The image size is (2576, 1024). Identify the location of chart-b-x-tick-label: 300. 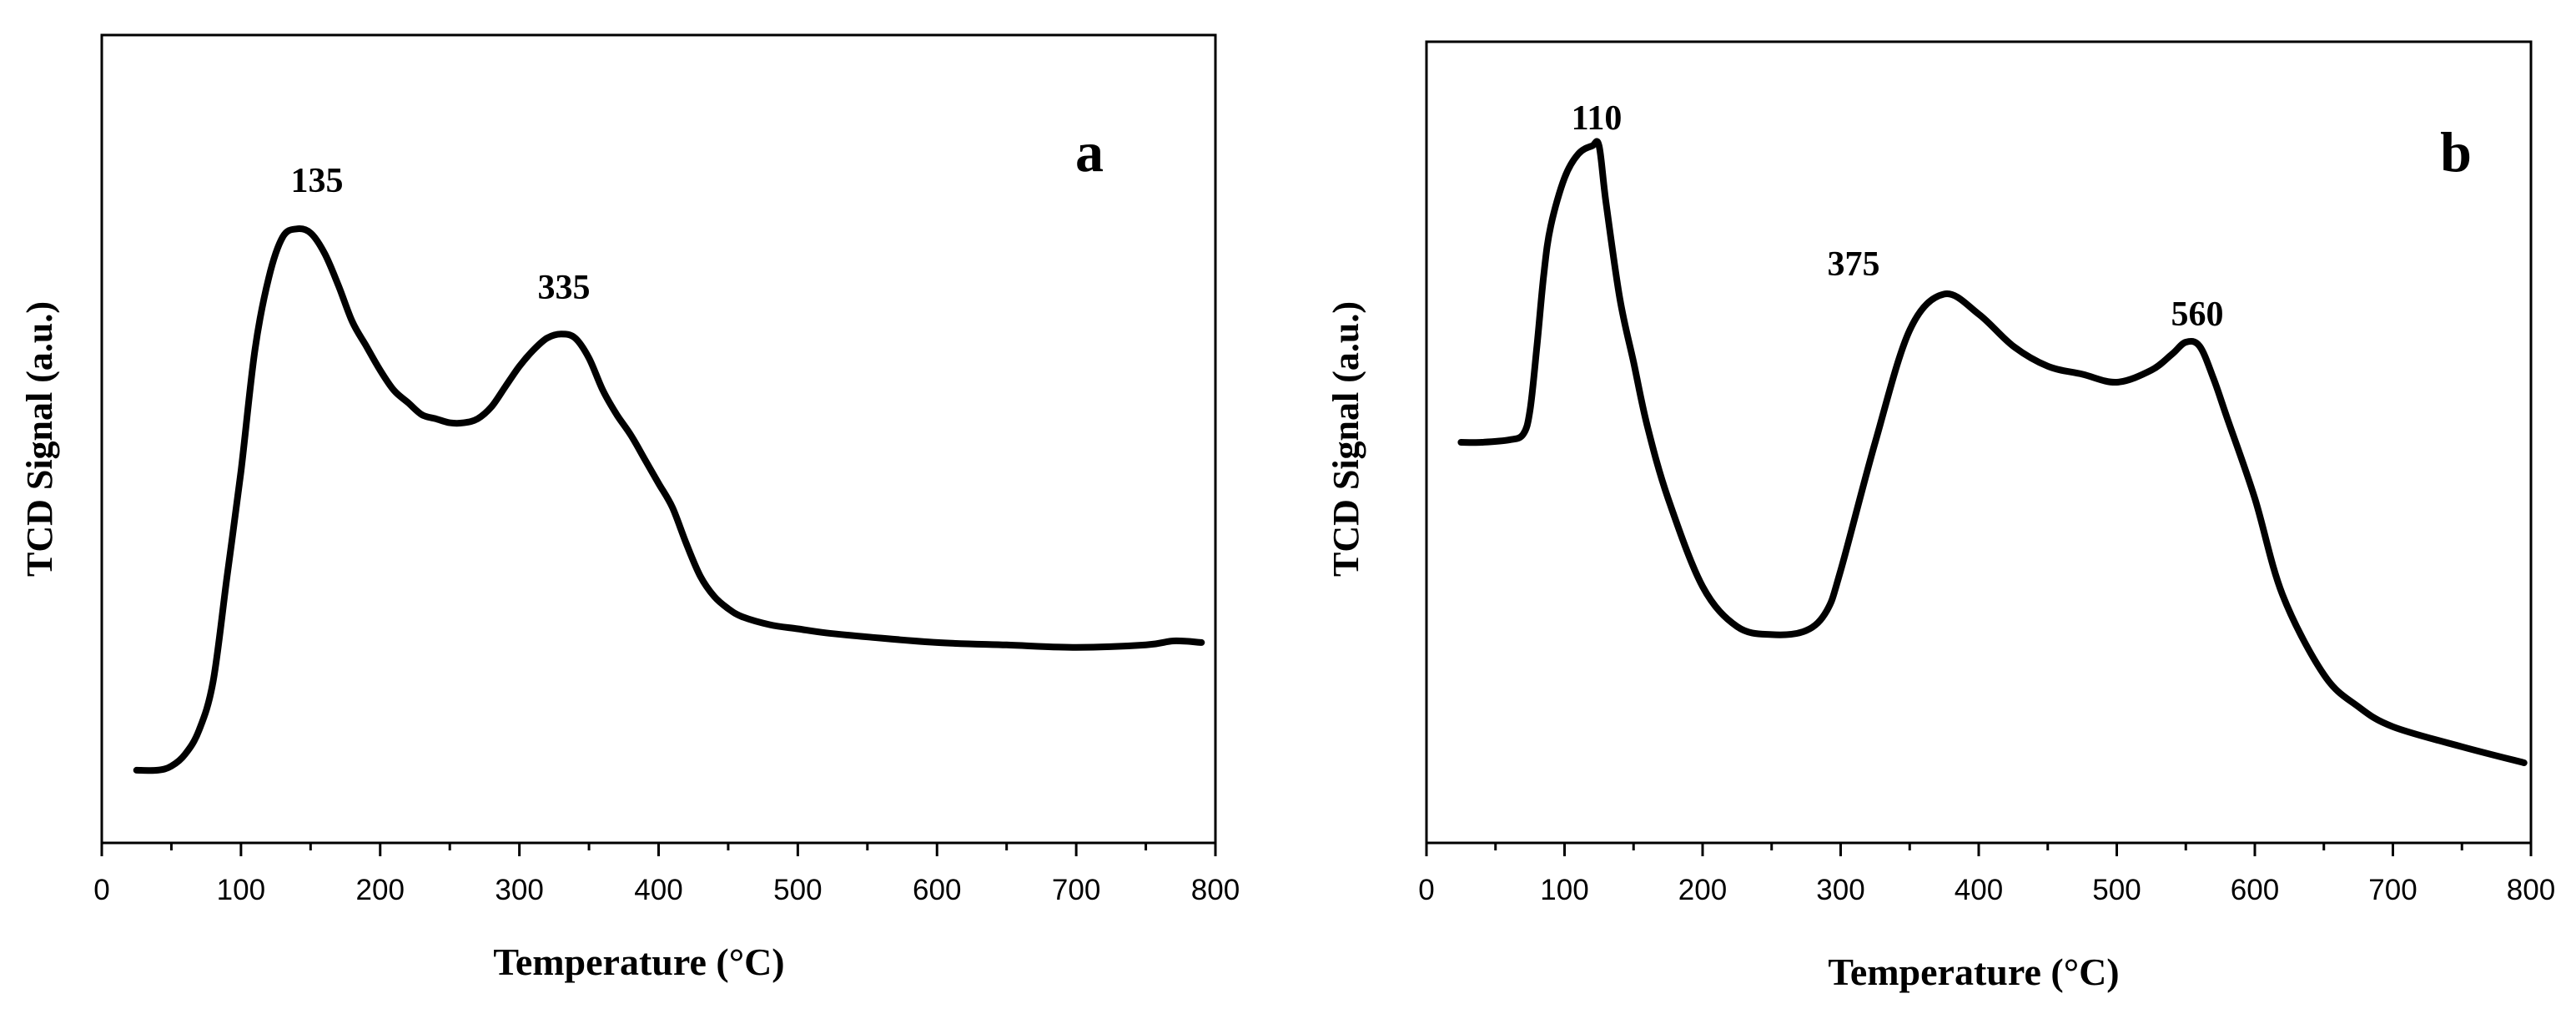
(1840, 890).